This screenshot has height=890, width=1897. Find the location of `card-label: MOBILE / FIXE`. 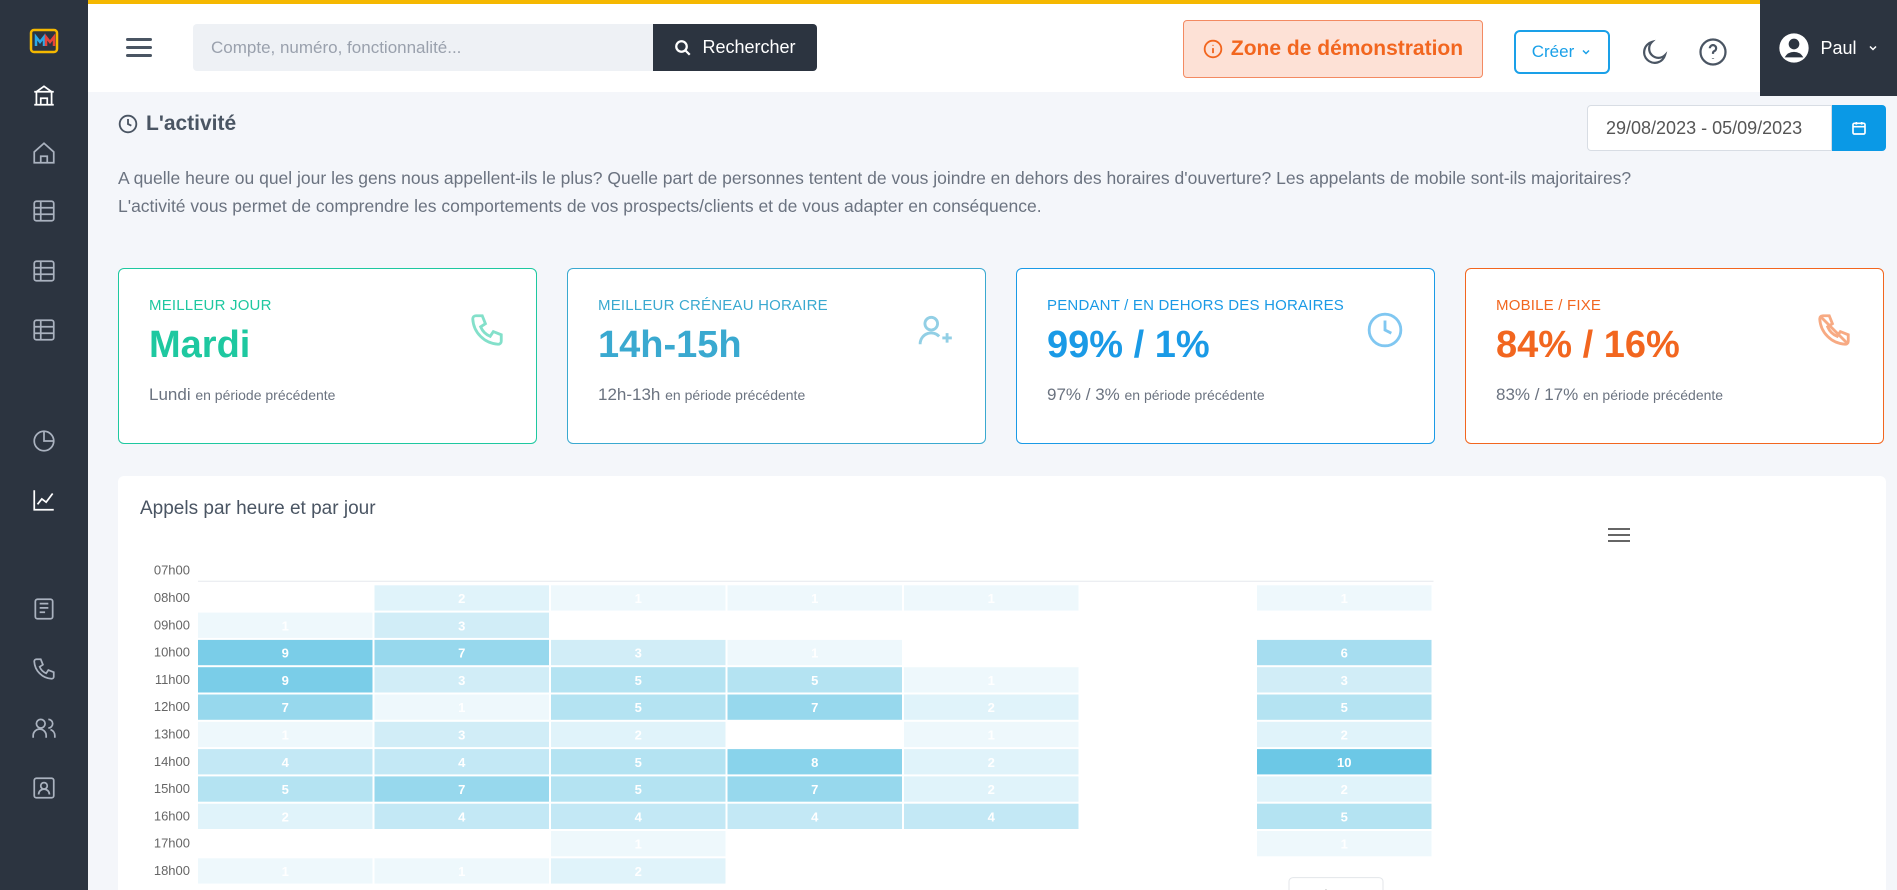

card-label: MOBILE / FIXE is located at coordinates (1549, 305).